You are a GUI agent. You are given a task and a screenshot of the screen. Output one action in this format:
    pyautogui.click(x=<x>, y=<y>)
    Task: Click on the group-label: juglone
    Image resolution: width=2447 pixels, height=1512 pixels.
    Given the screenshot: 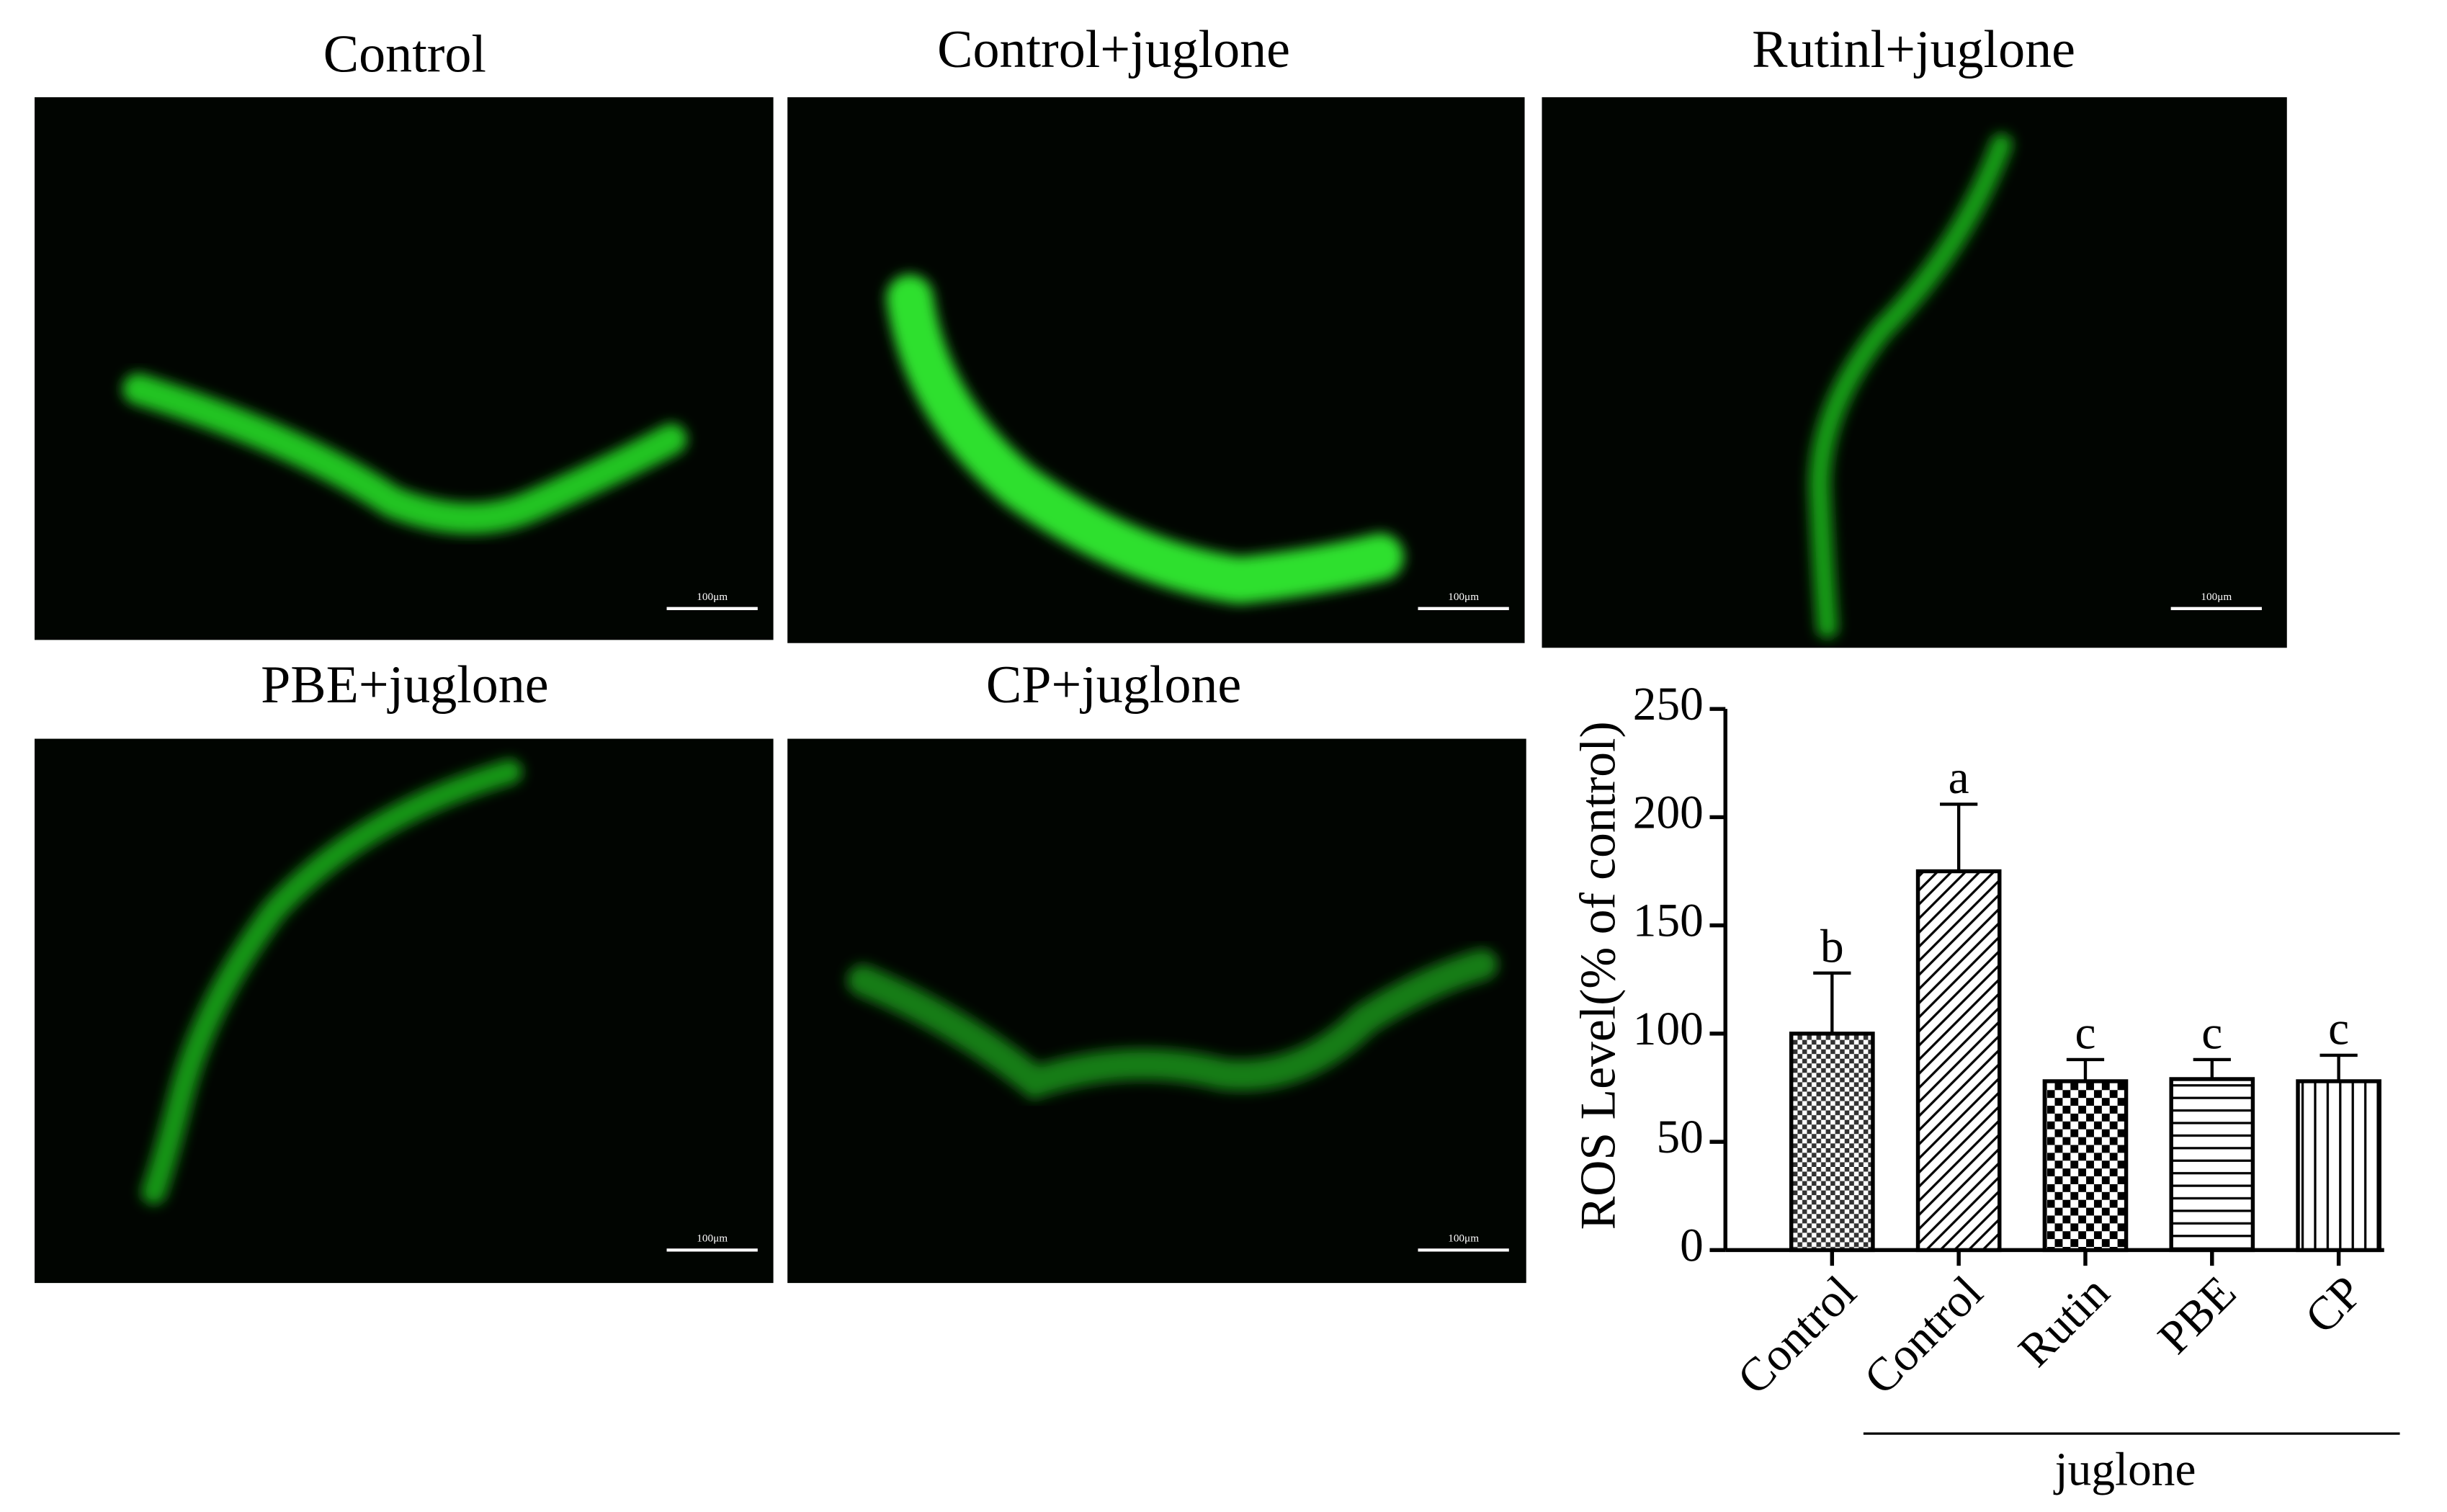 What is the action you would take?
    pyautogui.click(x=2125, y=1470)
    